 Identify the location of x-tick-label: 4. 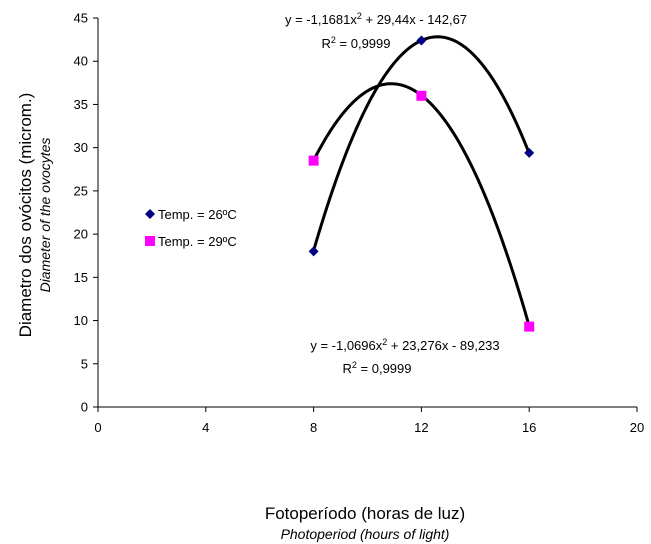
(205, 427).